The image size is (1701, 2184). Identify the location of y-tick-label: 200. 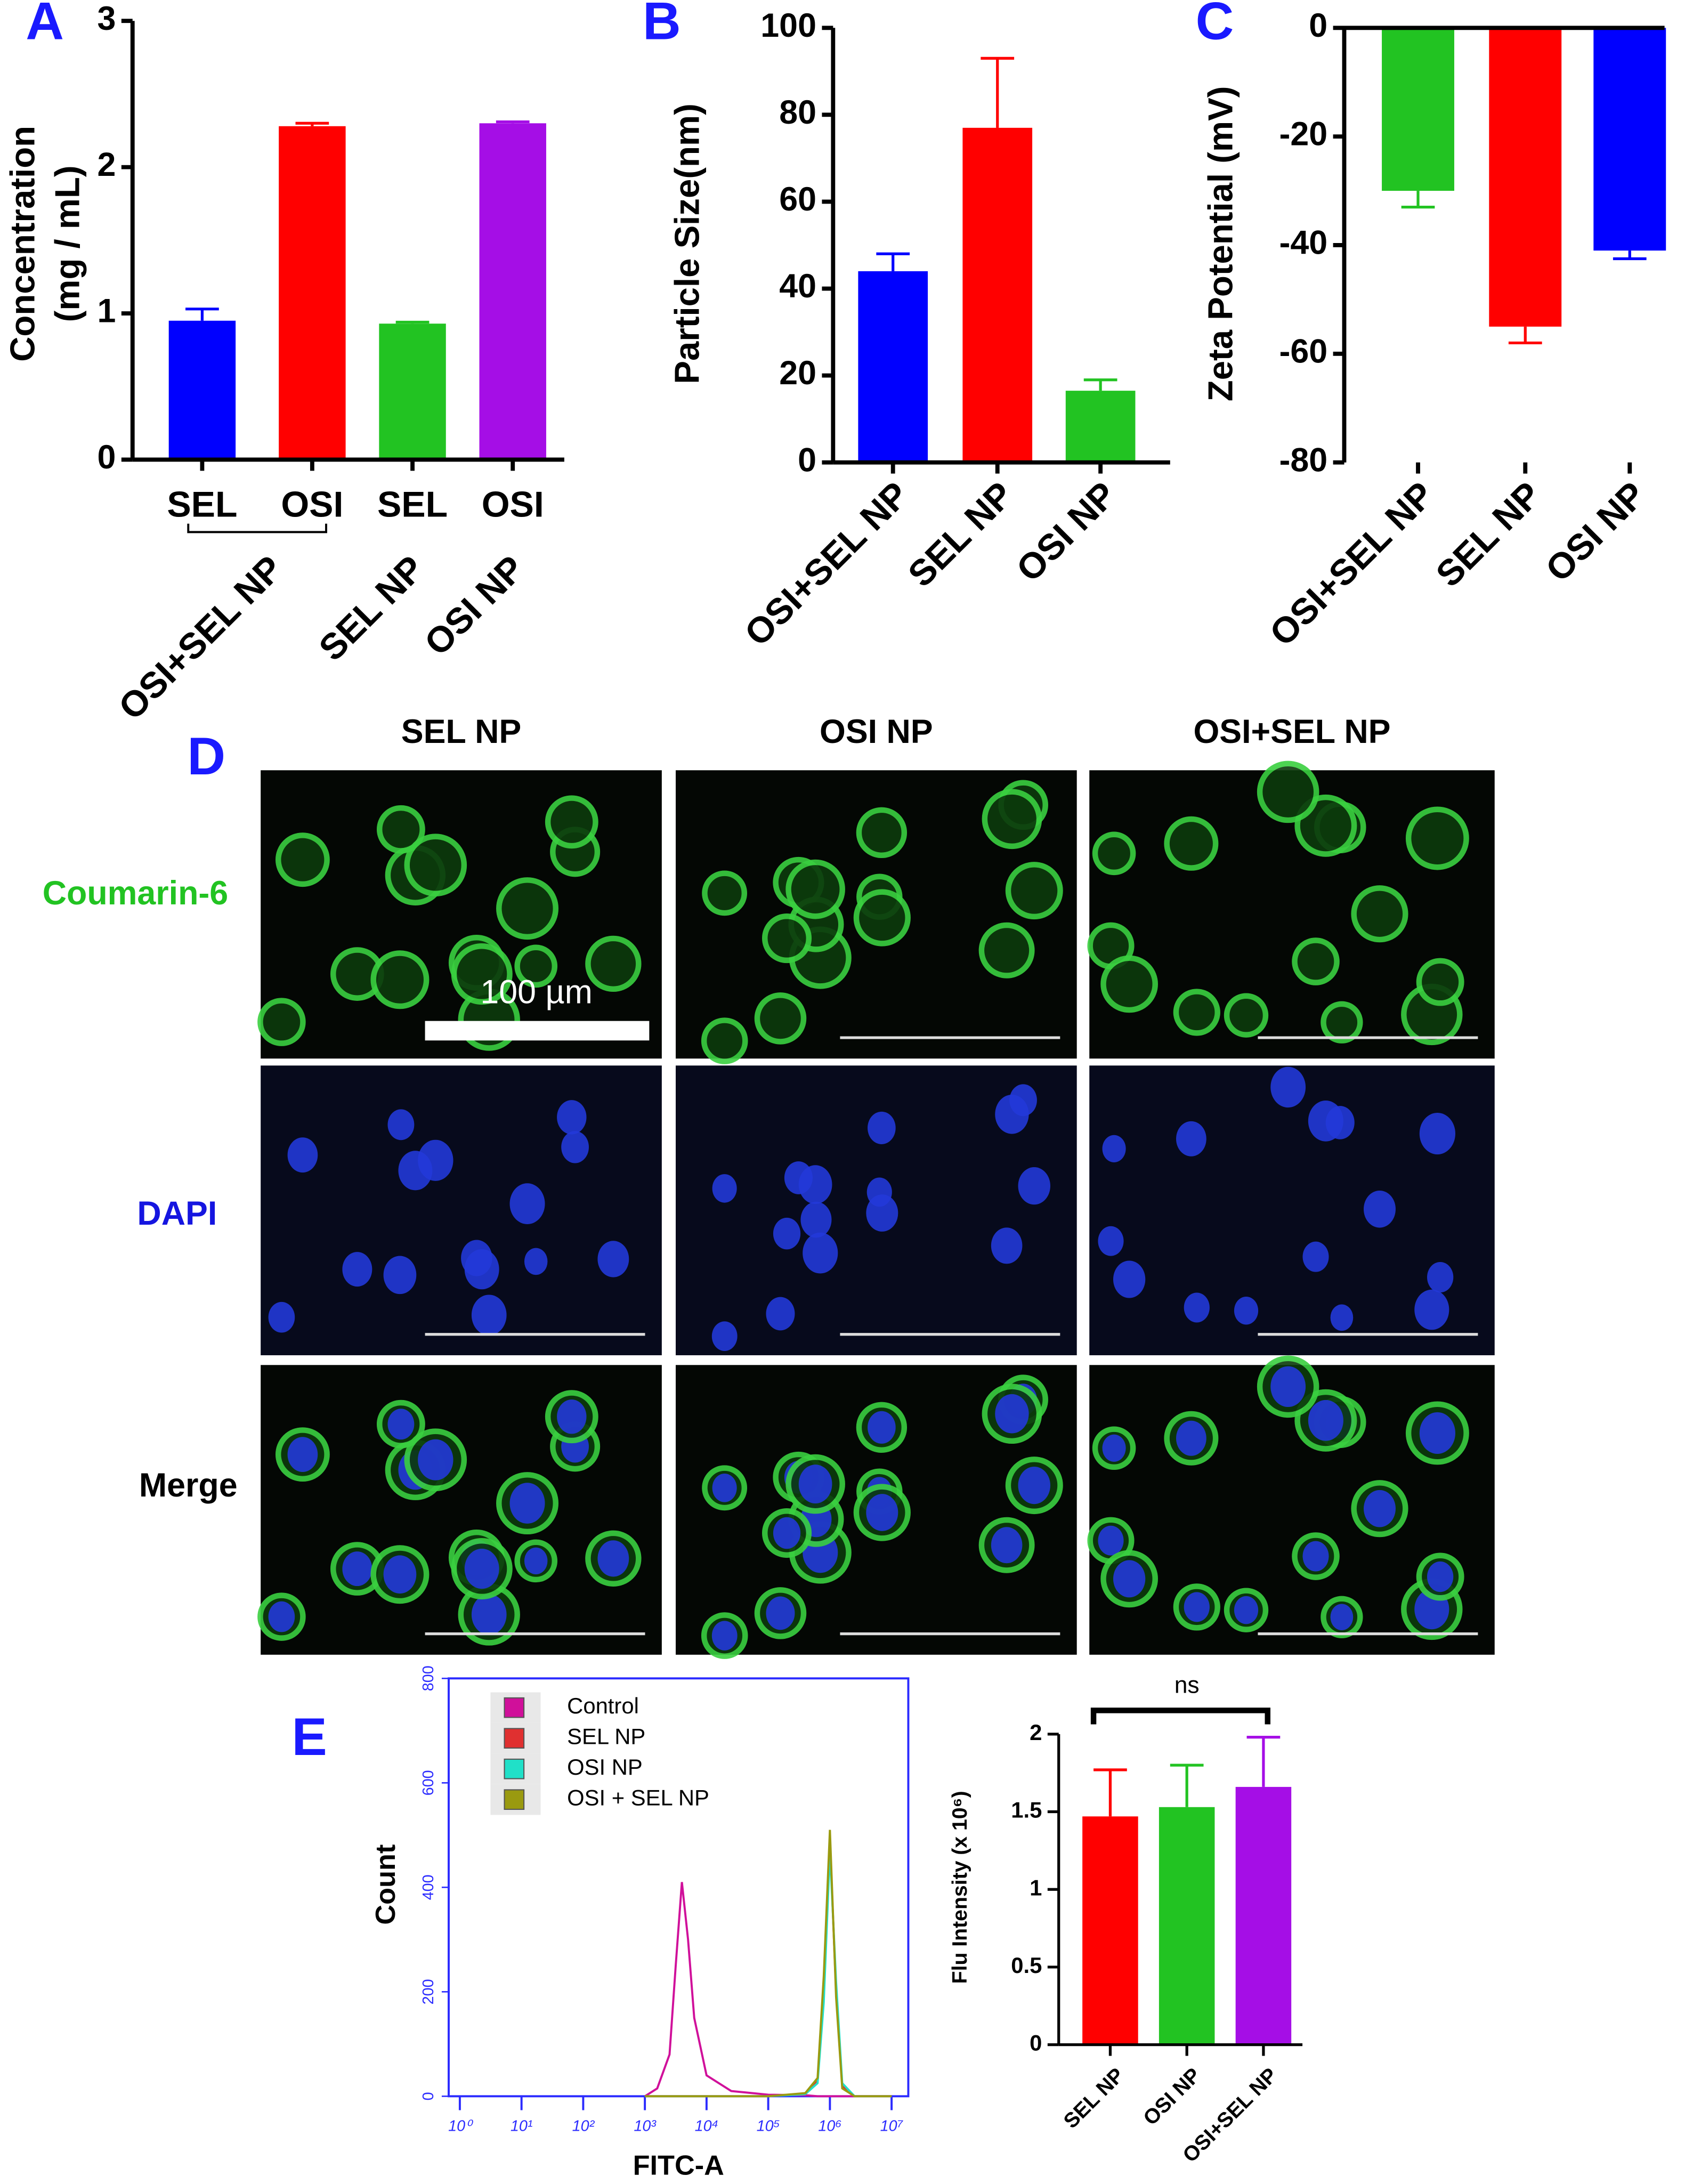
(428, 1992).